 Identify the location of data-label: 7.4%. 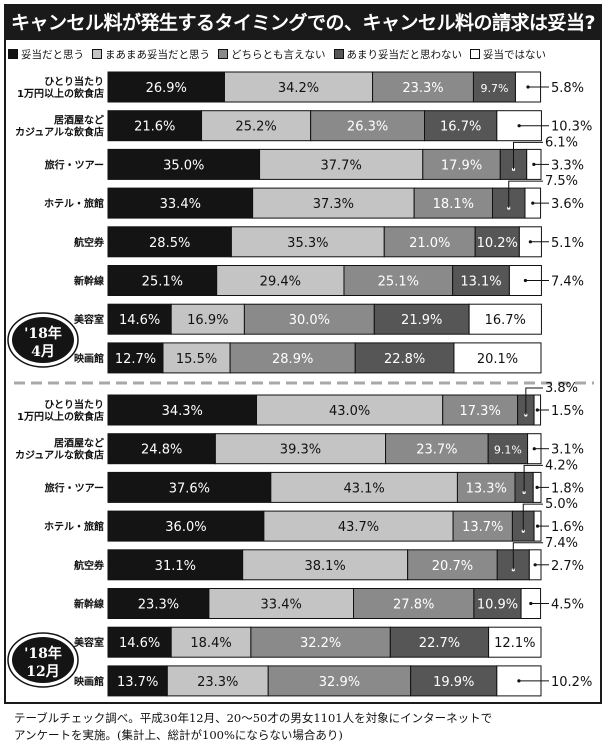
(567, 282).